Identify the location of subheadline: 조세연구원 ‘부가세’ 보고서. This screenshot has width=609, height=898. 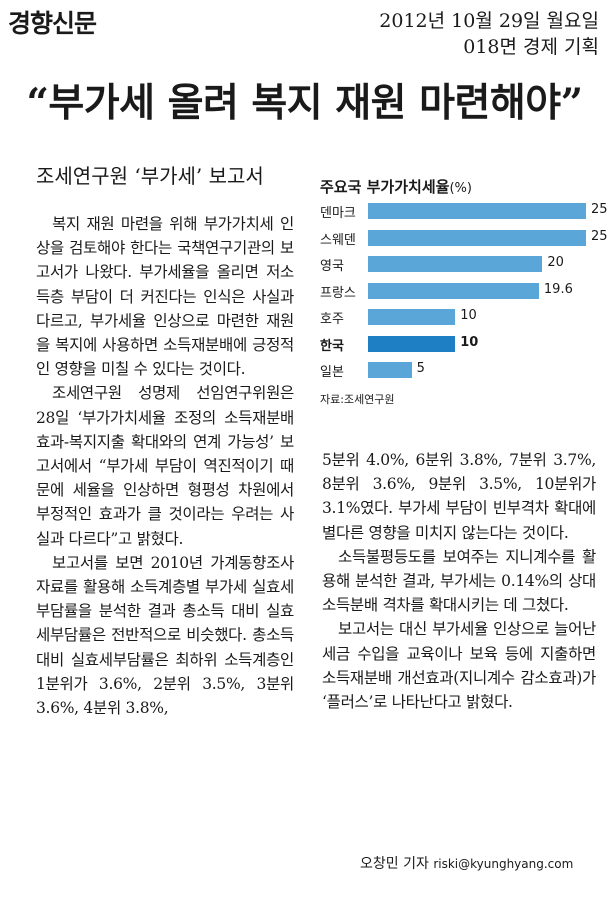
(150, 176).